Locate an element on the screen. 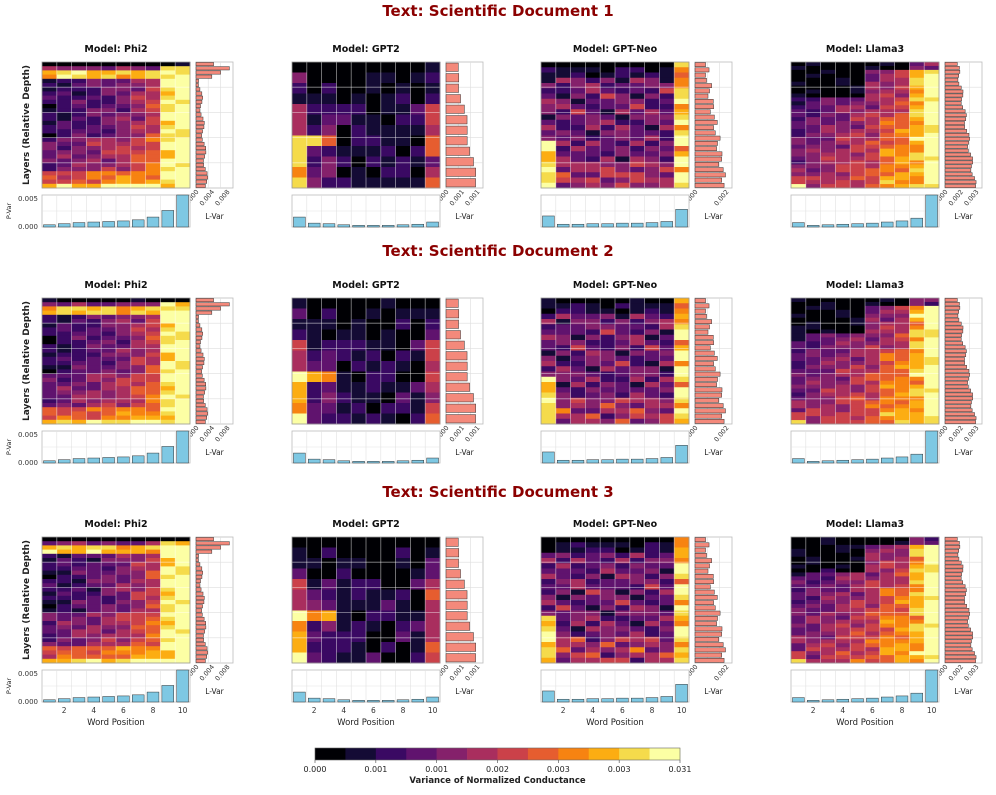 This screenshot has width=996, height=795. heatmap-frame is located at coordinates (366, 600).